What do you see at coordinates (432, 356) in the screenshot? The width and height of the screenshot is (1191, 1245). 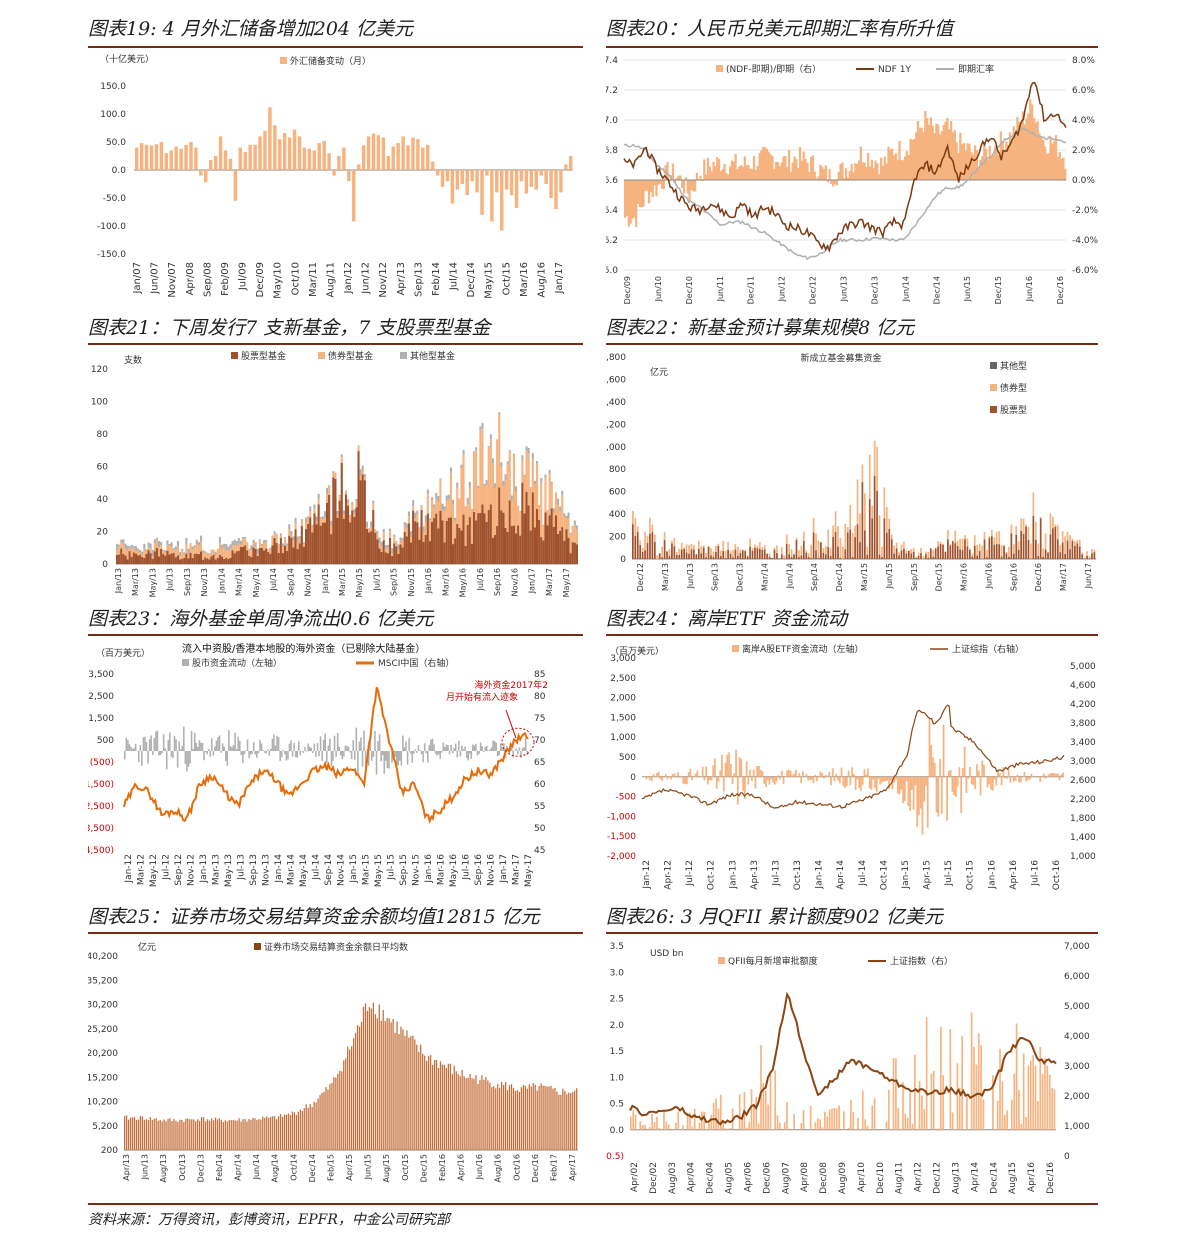 I see `legend-entry: 其他型基金` at bounding box center [432, 356].